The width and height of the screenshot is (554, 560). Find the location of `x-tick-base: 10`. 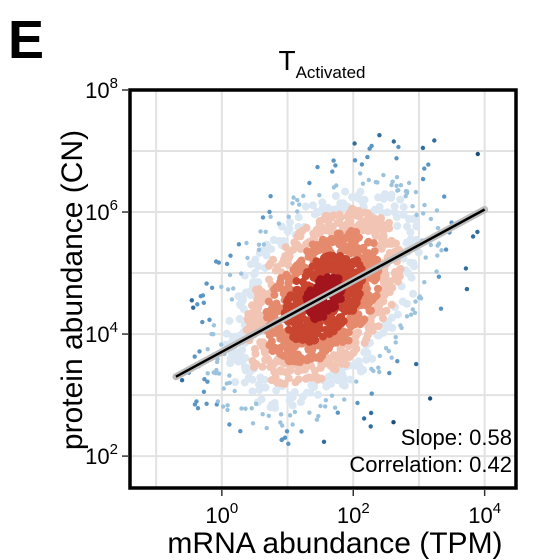

x-tick-base: 10 is located at coordinates (349, 515).